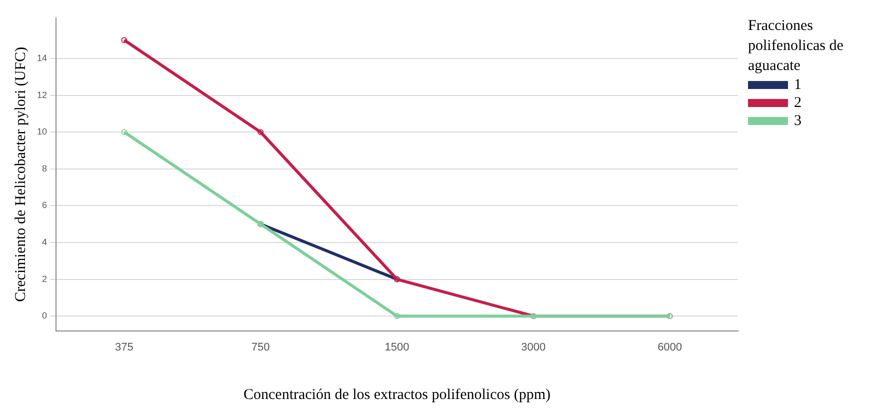 This screenshot has height=417, width=883. What do you see at coordinates (798, 121) in the screenshot?
I see `legend-label: 3` at bounding box center [798, 121].